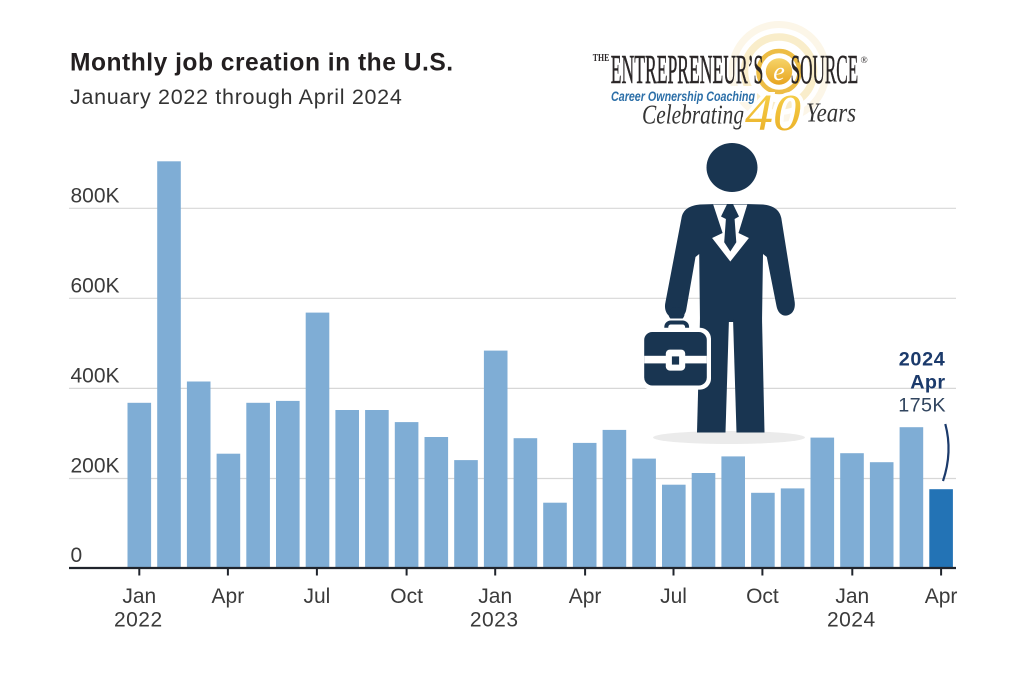  Describe the element at coordinates (95, 195) in the screenshot. I see `svg-text: 800K` at that location.